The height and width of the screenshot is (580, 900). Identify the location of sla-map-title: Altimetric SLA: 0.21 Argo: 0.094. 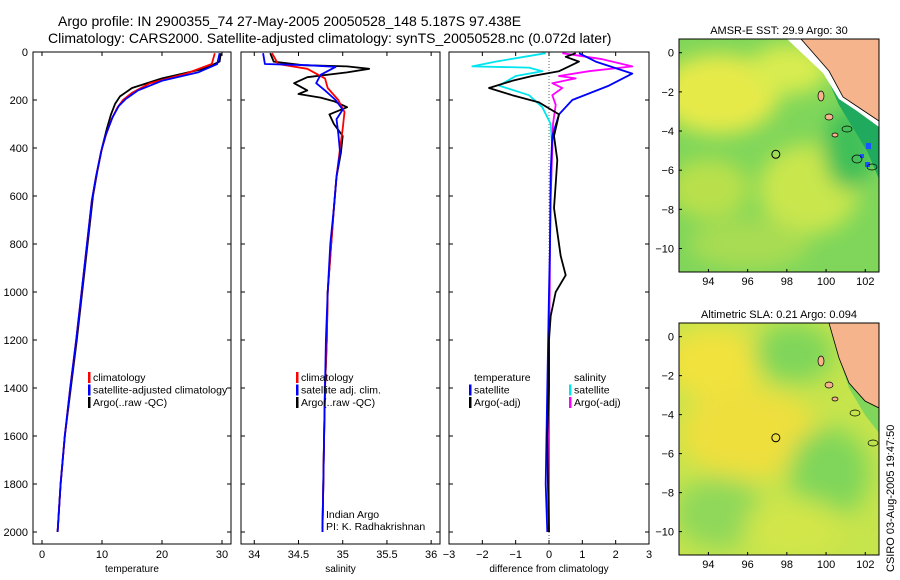
(779, 315).